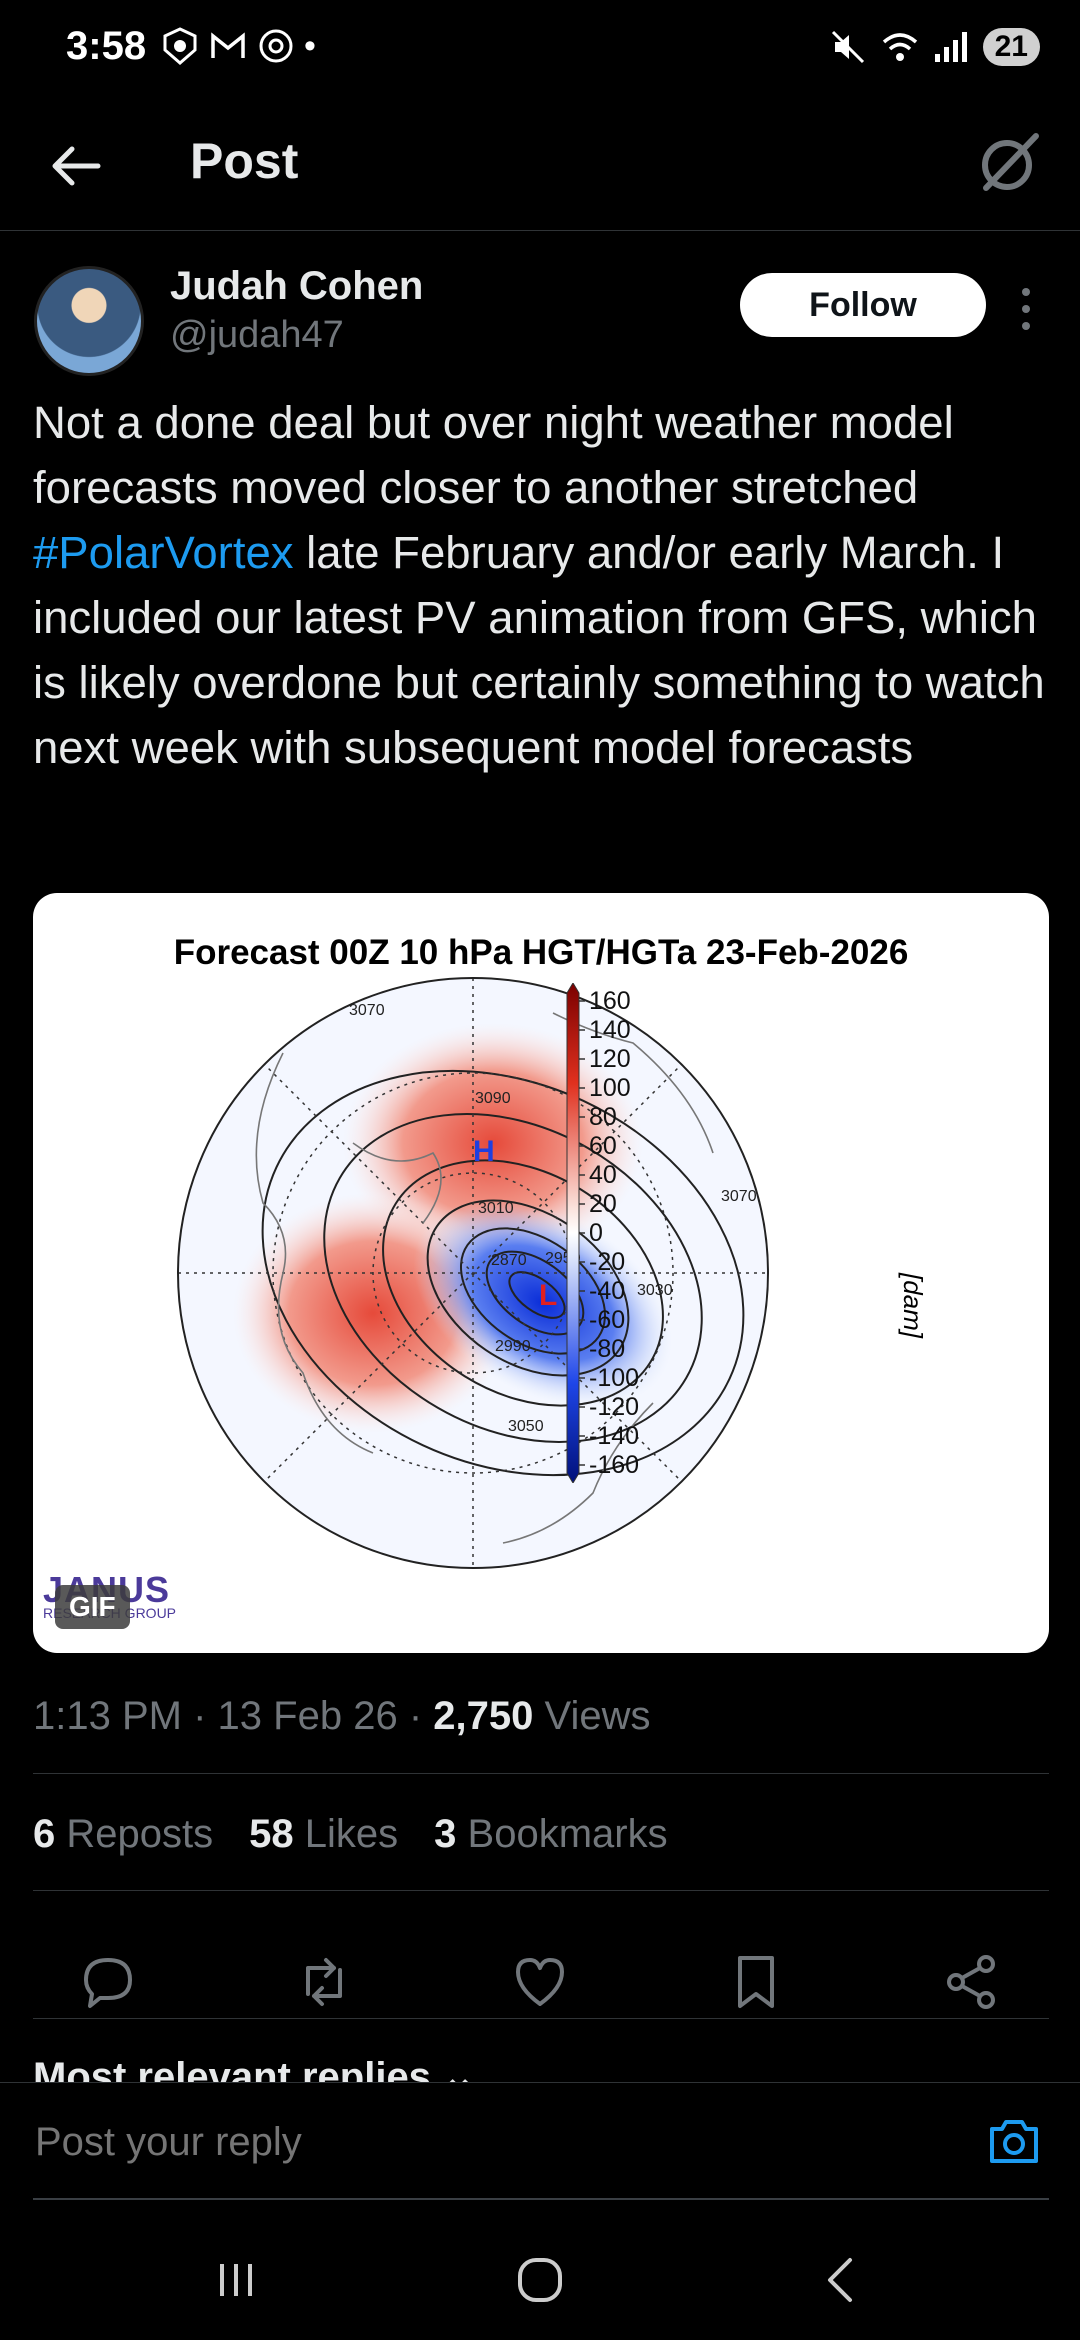  Describe the element at coordinates (607, 1320) in the screenshot. I see `colorbar-tick-label: -60` at that location.